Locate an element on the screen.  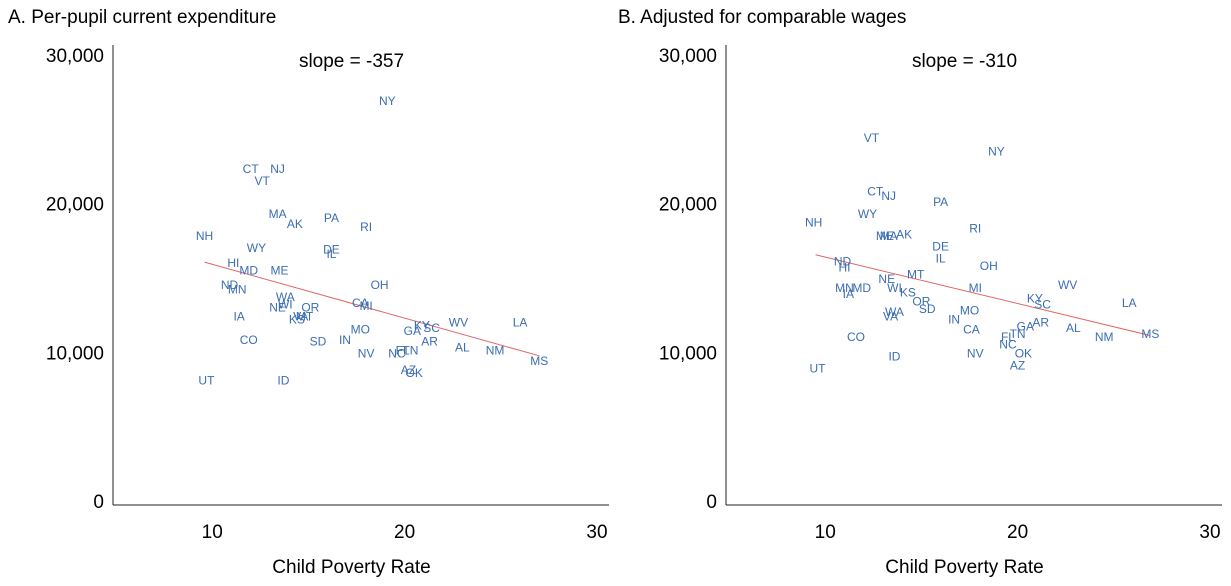
panel-title: B. Adjusted for comparable wages is located at coordinates (762, 17).